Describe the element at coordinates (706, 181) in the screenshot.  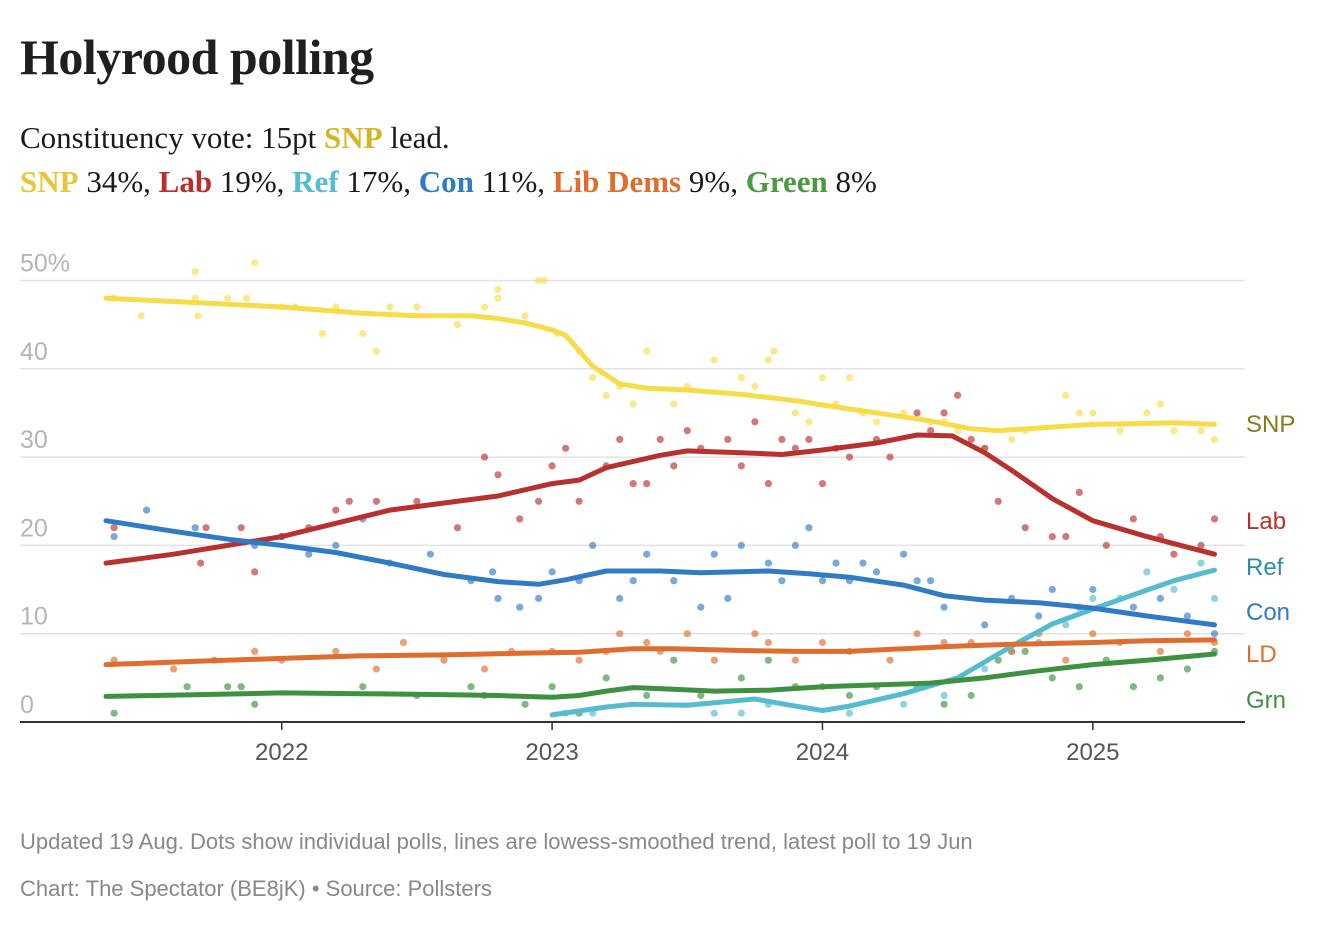
I see `subtitle-value-libdems: 9%` at that location.